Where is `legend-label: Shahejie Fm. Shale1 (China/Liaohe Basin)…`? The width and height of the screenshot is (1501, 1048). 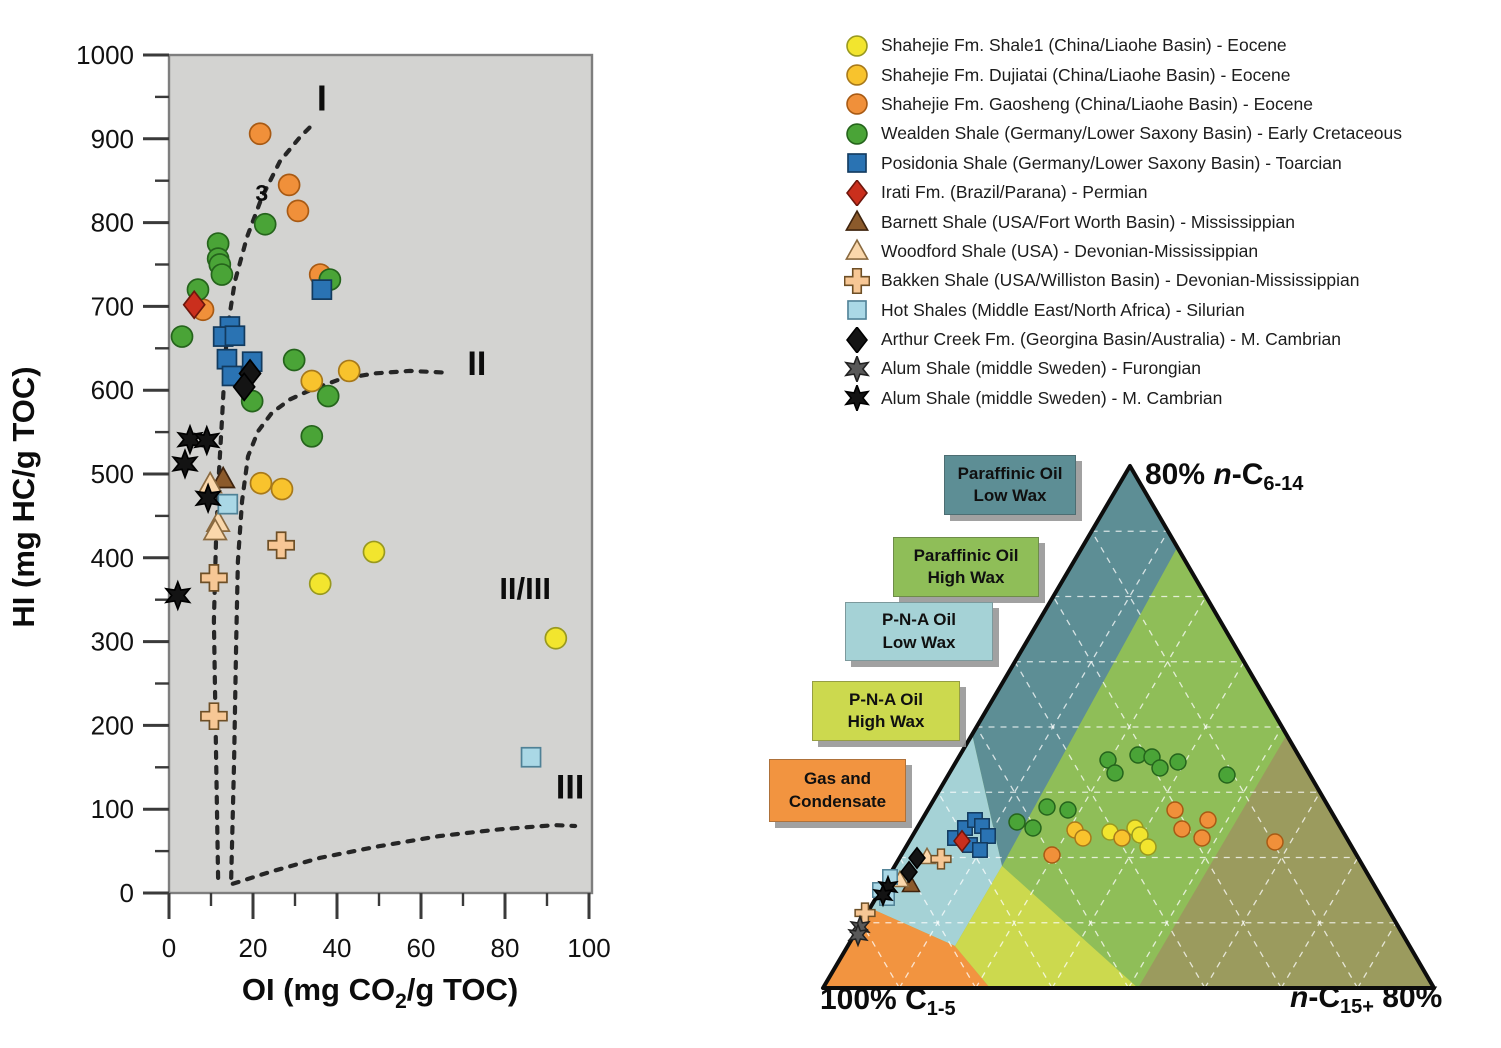 legend-label: Shahejie Fm. Shale1 (China/Liaohe Basin)… is located at coordinates (1084, 45).